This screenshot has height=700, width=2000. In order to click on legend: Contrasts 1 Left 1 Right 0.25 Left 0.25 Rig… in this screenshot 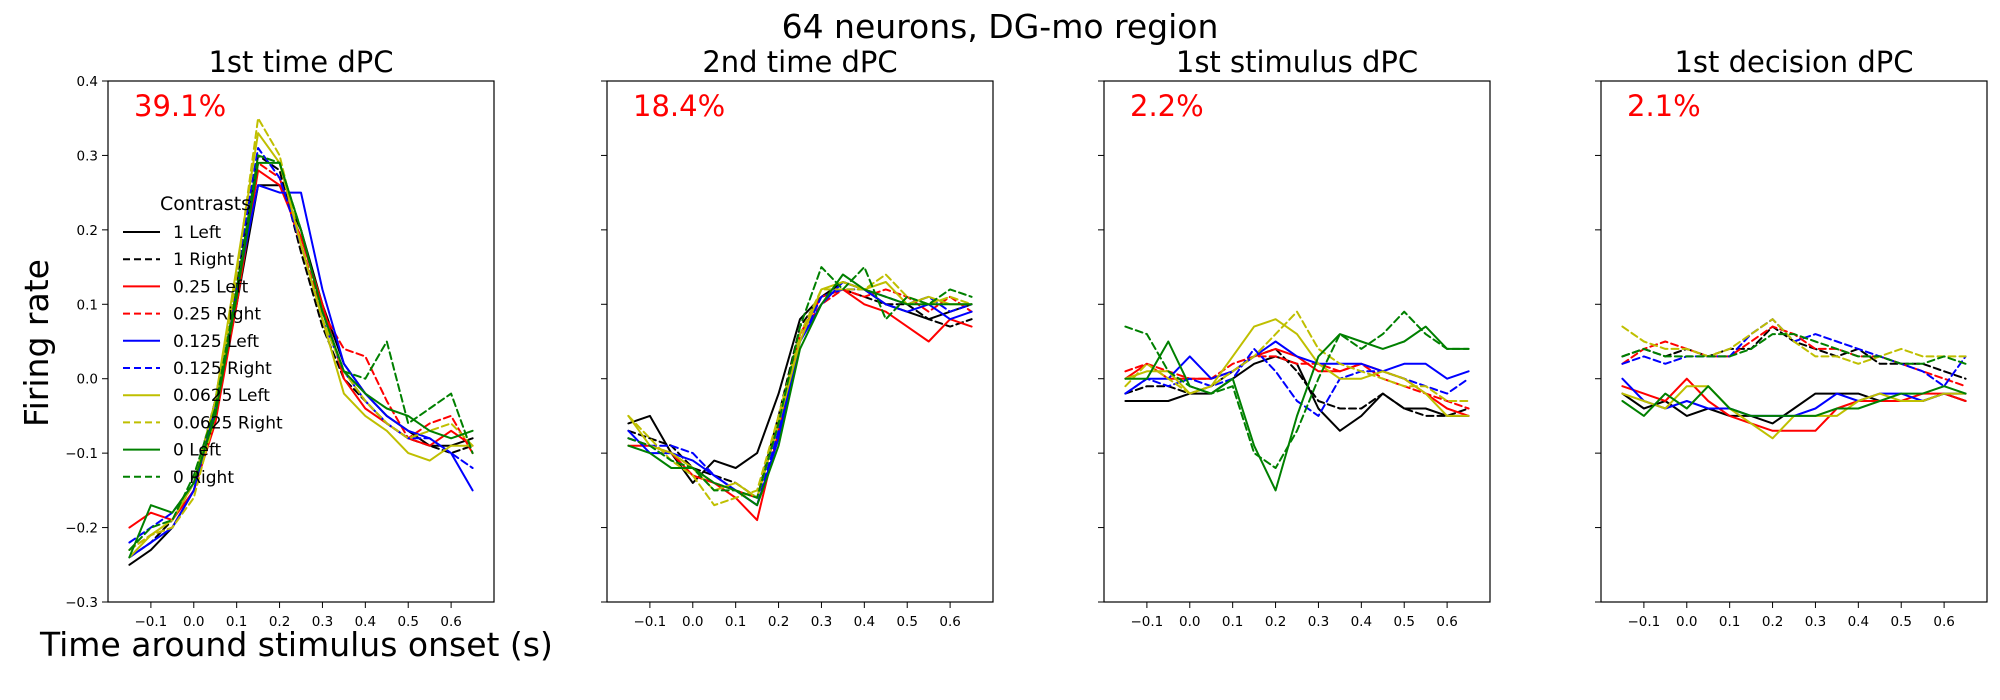, I will do `click(203, 340)`.